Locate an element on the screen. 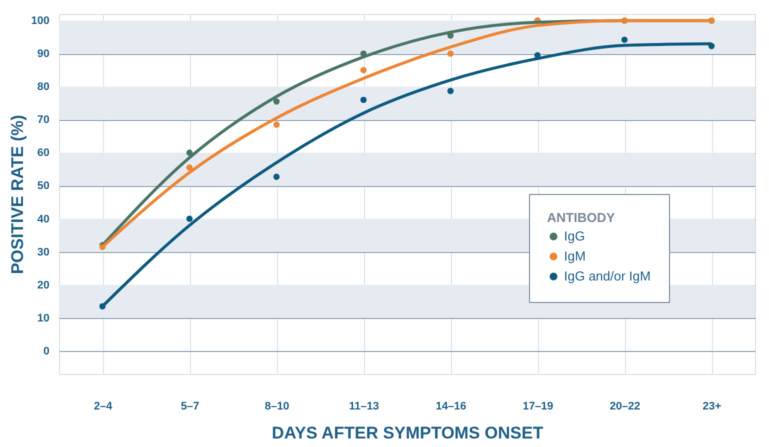 The image size is (769, 447). y-tick-label: 40 is located at coordinates (43, 219).